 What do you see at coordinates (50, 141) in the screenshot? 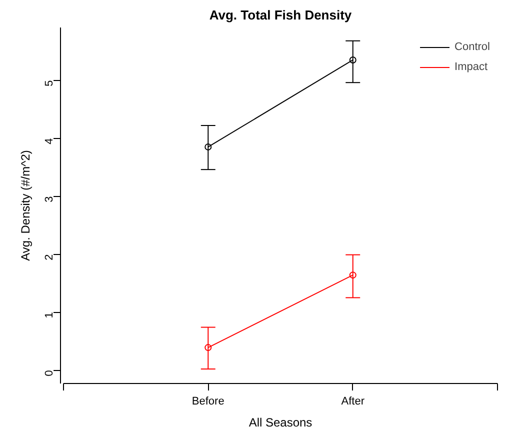
I see `y-tick-label: 4` at bounding box center [50, 141].